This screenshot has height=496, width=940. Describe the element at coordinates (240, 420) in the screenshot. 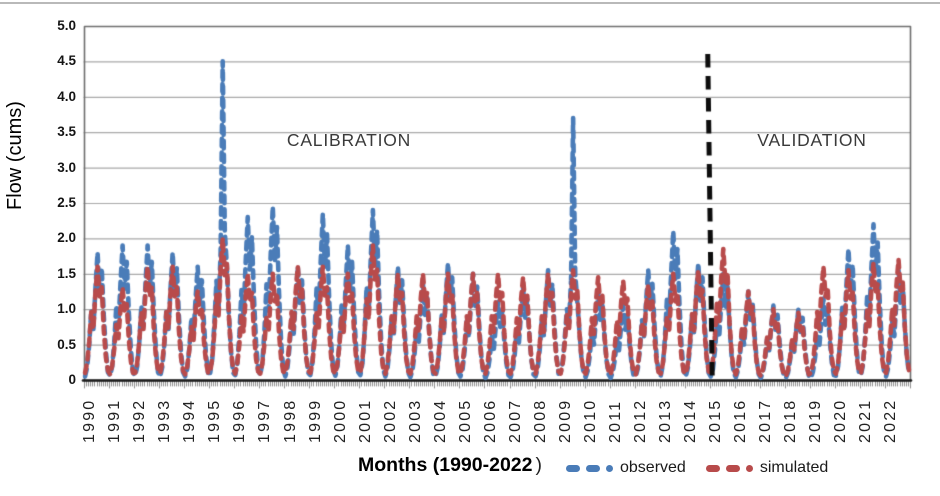

I see `x-year-label: 1996` at that location.